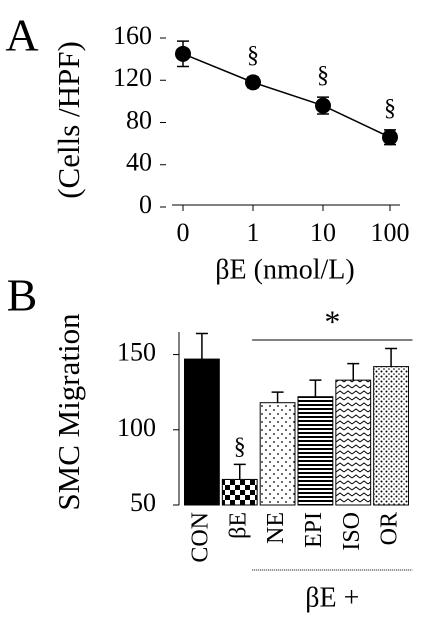  Describe the element at coordinates (253, 232) in the screenshot. I see `x-tick-label: 1` at that location.